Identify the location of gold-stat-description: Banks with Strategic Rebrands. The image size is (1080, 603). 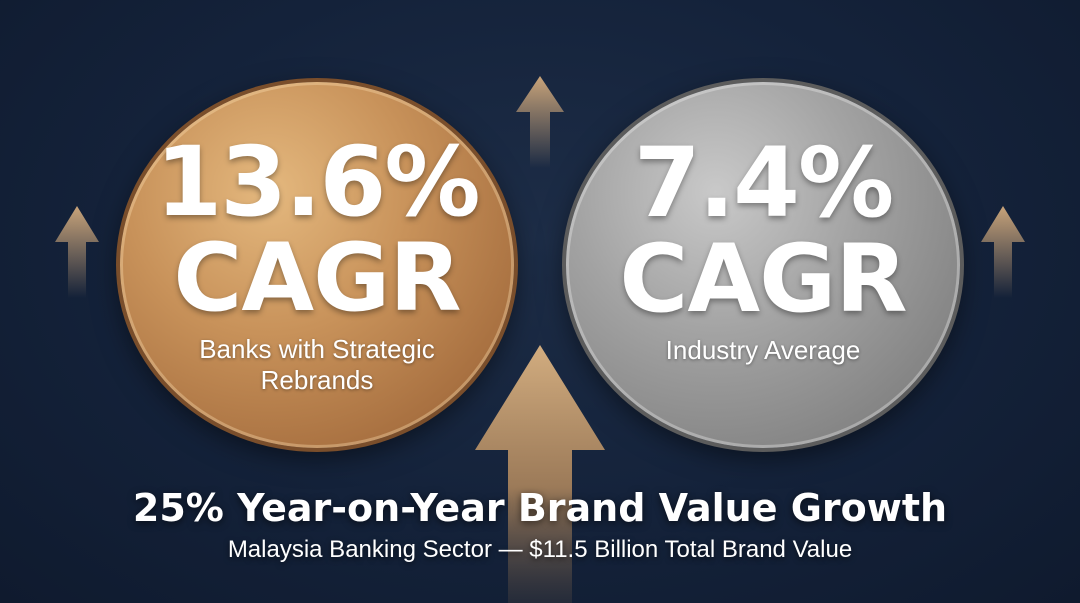
(317, 364).